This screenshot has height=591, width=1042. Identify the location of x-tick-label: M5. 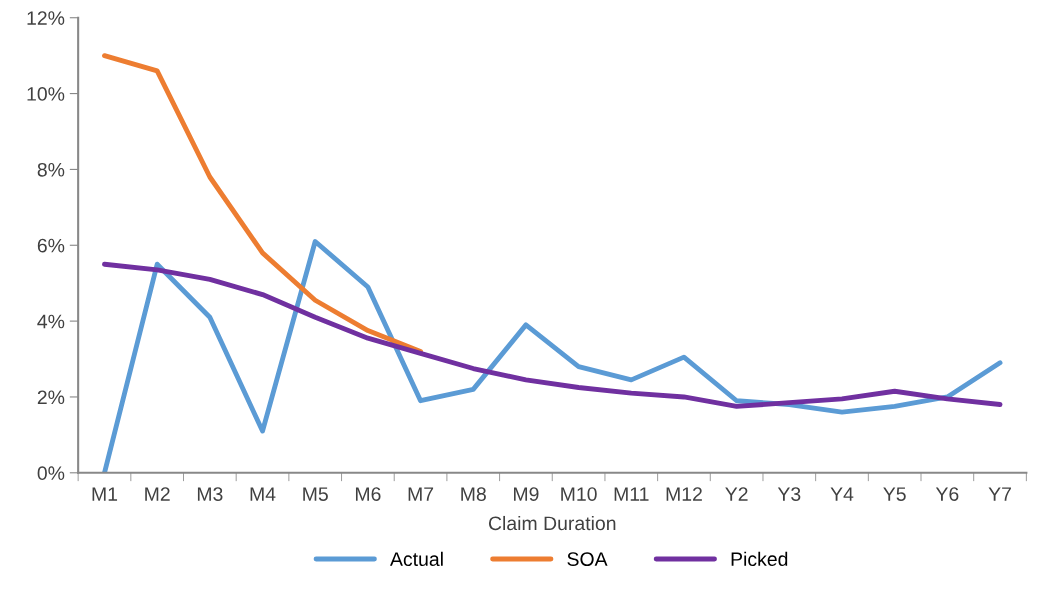
(315, 494).